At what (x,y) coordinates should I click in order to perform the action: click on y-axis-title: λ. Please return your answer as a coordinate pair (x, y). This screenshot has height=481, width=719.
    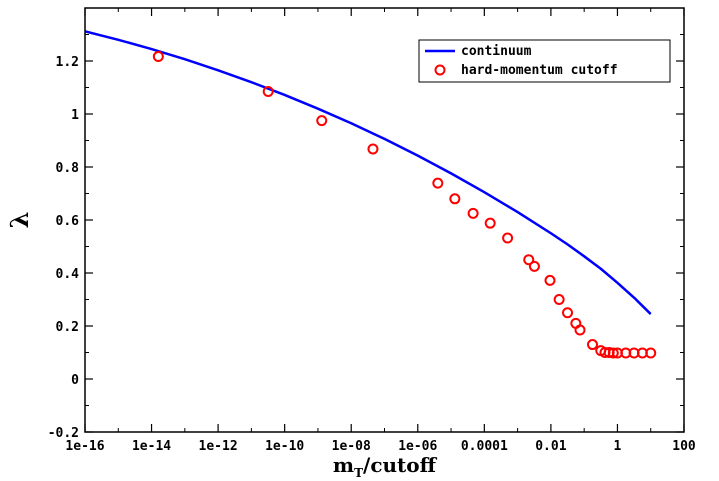
    Looking at the image, I should click on (19, 220).